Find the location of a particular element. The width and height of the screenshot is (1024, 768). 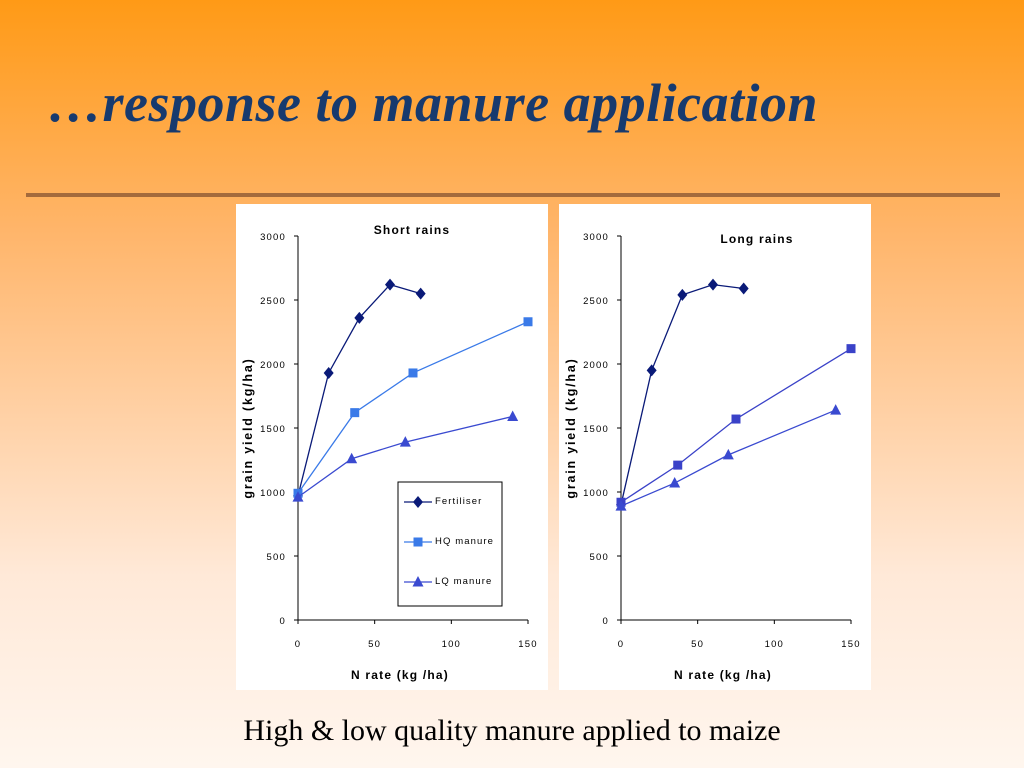

legend-label: Fertiliser is located at coordinates (458, 501).